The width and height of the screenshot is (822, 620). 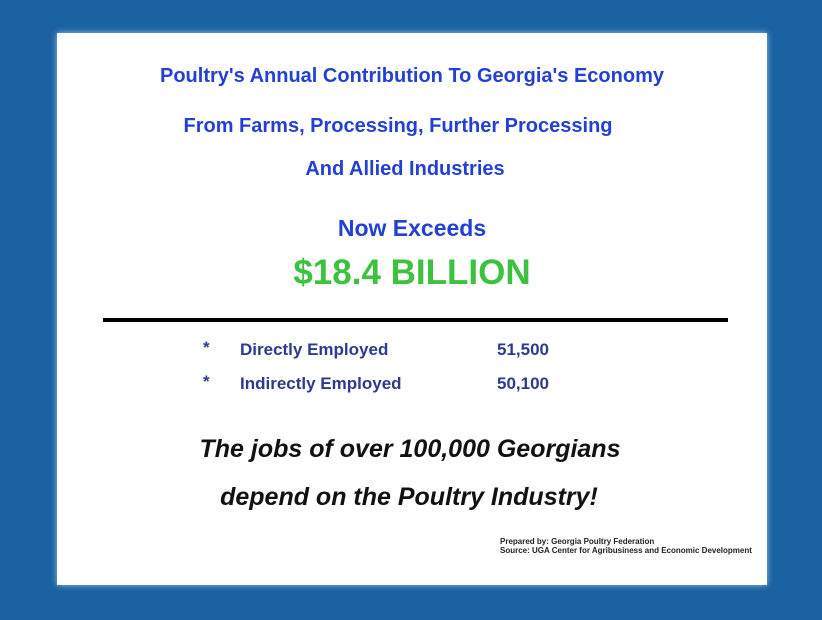 I want to click on stat-value: 50,100, so click(x=523, y=383).